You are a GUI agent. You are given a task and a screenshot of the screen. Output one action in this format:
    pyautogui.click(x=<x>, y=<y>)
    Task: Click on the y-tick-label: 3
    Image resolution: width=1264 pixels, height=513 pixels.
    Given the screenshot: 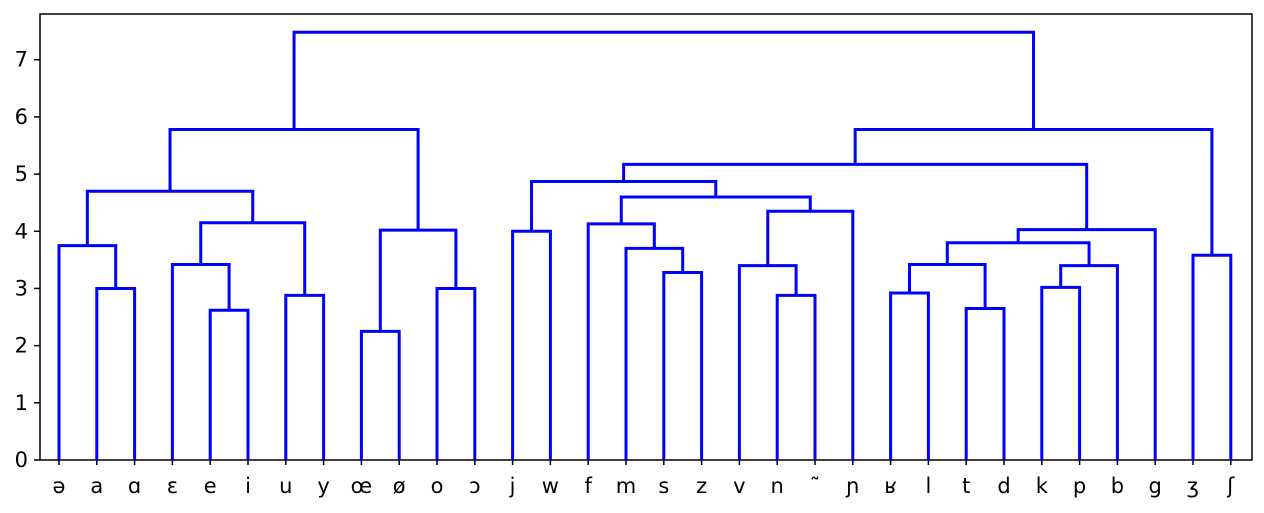 What is the action you would take?
    pyautogui.click(x=21, y=288)
    